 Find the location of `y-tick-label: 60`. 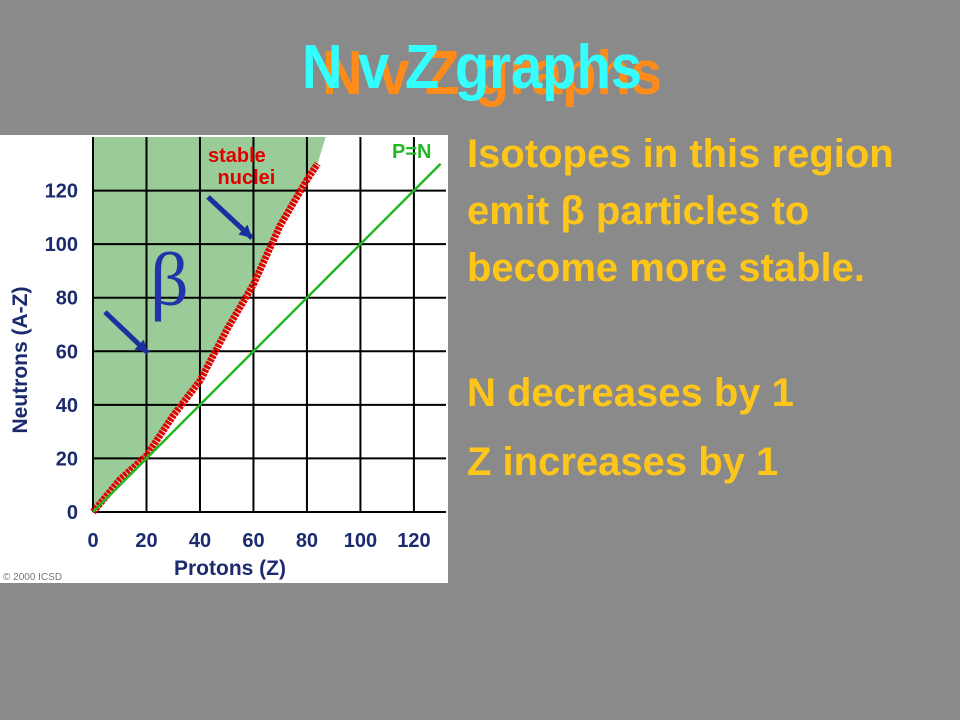

y-tick-label: 60 is located at coordinates (67, 352).